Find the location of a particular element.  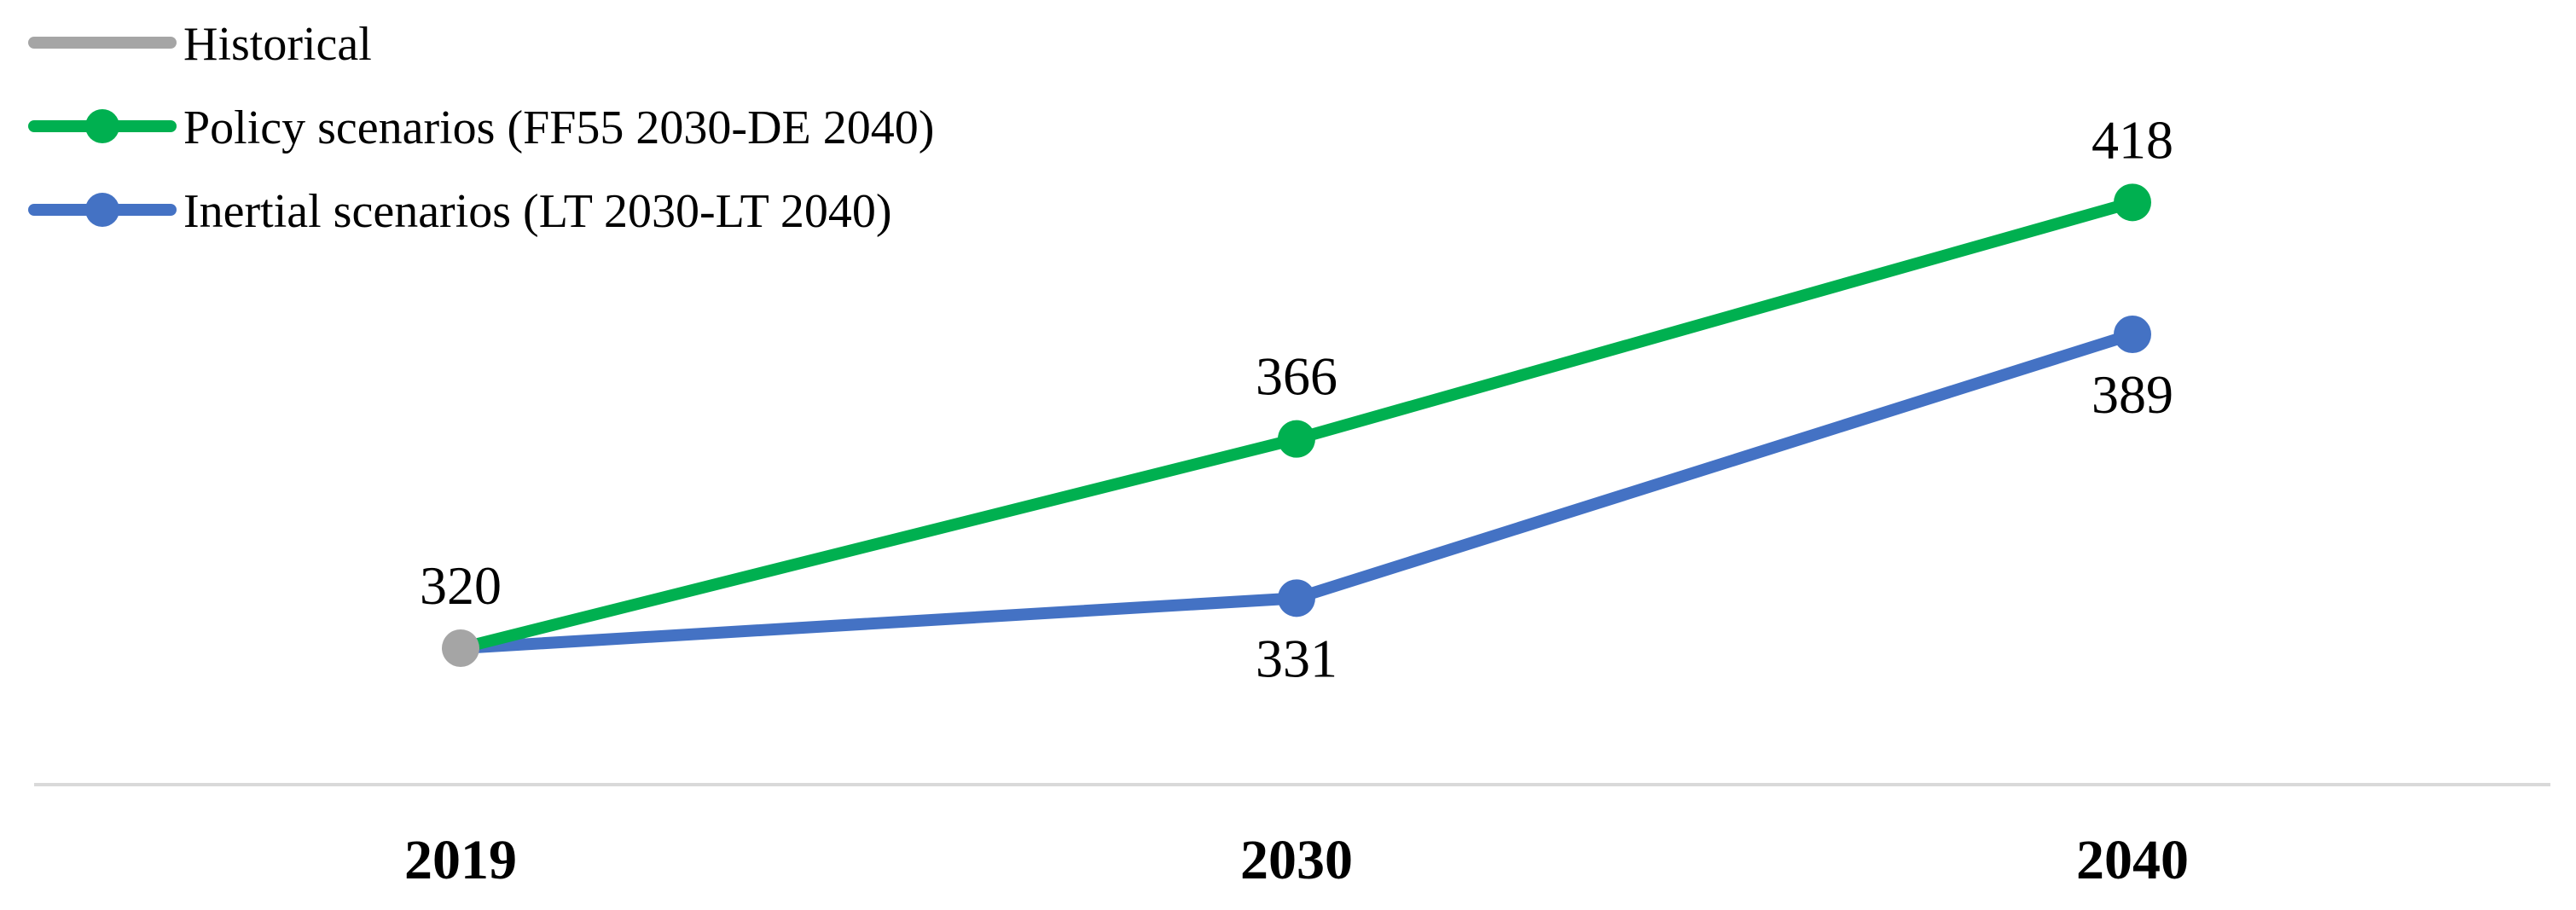

x-axis-ticks: 2019 2030 2040 is located at coordinates (1296, 860).